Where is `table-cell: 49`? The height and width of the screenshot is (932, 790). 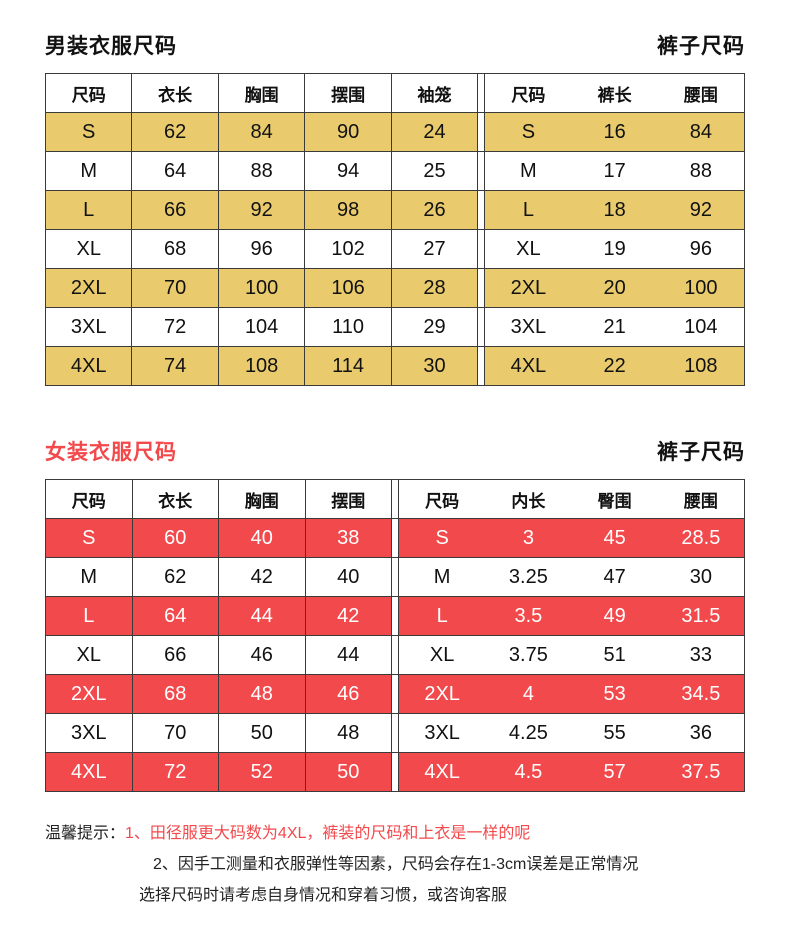
table-cell: 49 is located at coordinates (614, 616).